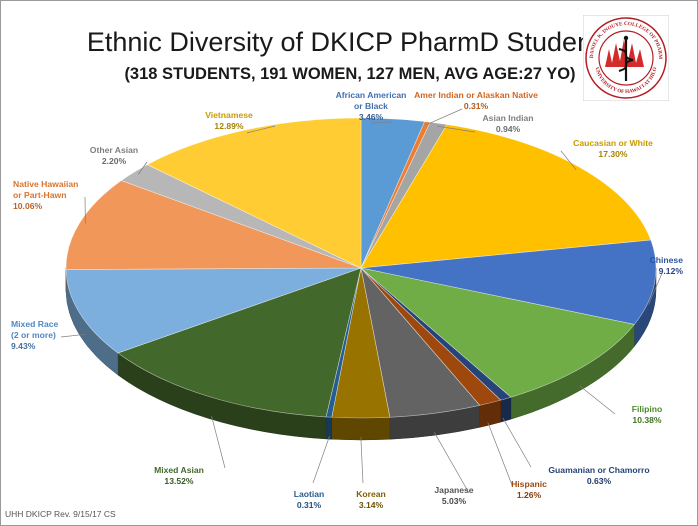 The height and width of the screenshot is (526, 698). Describe the element at coordinates (613, 154) in the screenshot. I see `slice-percent-label: 17.30%` at that location.